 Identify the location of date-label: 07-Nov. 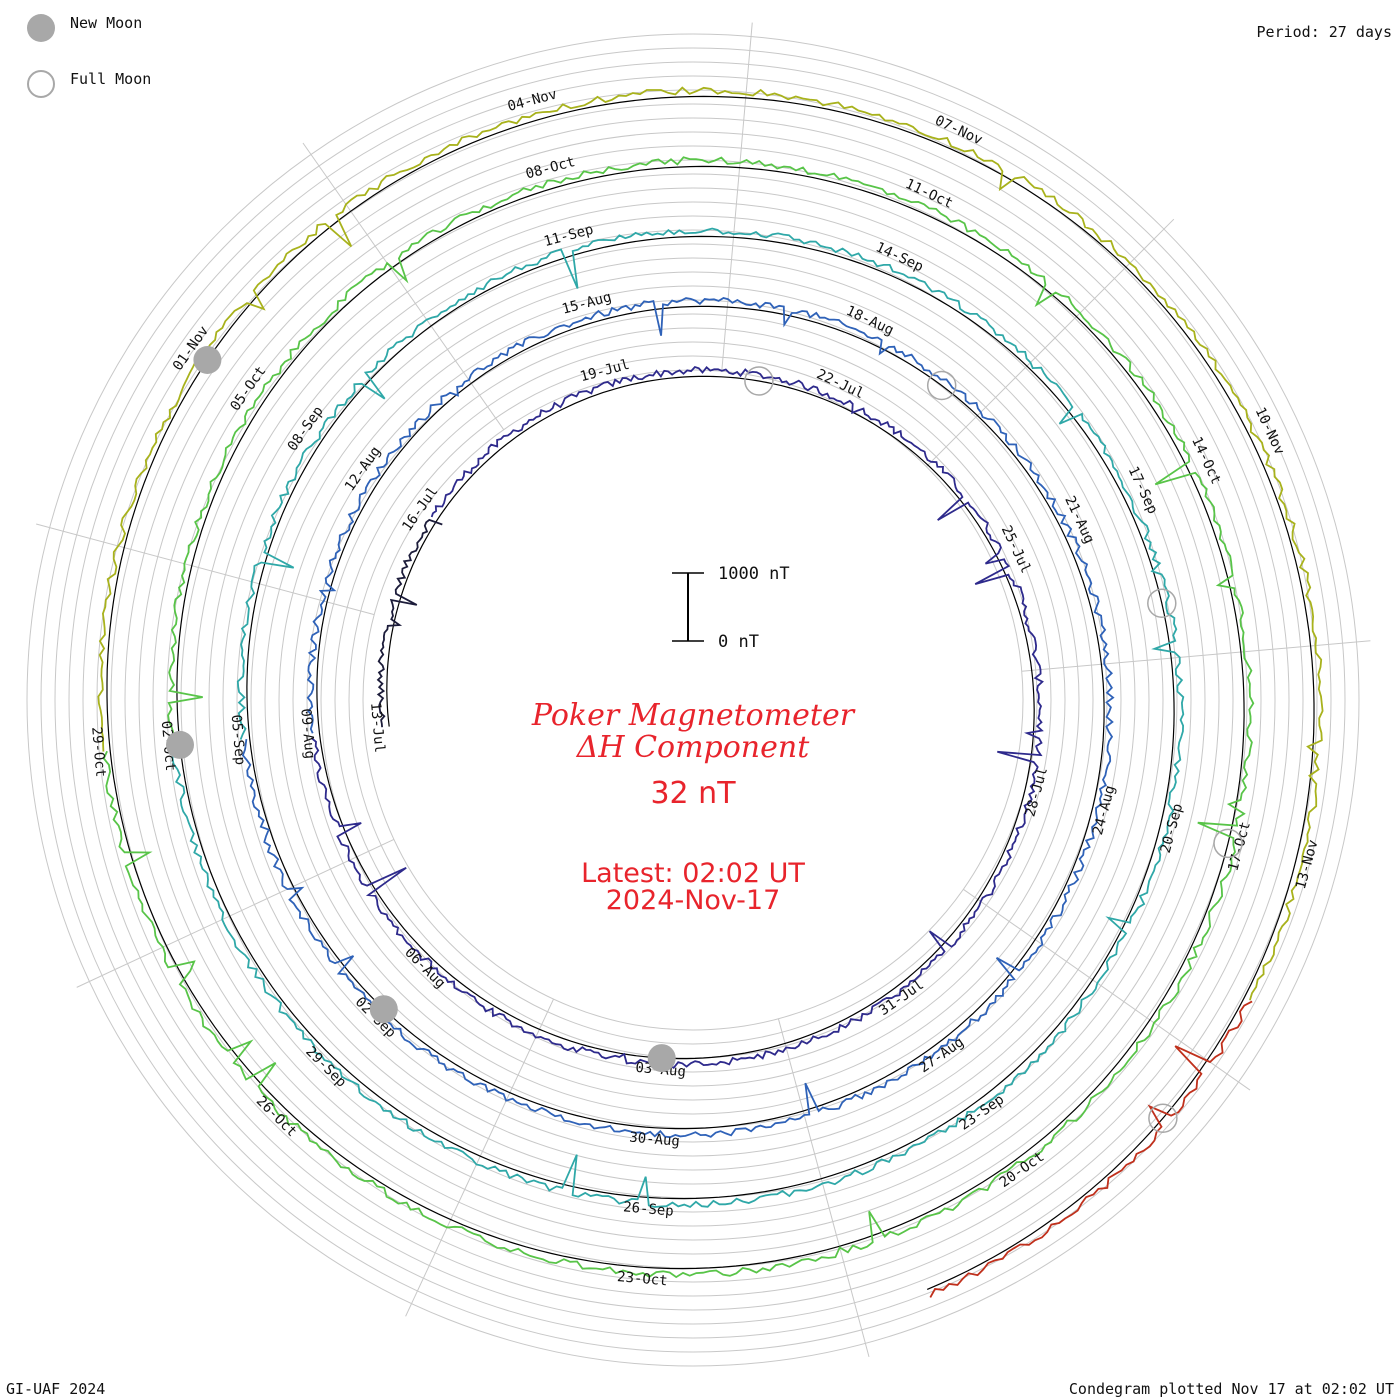
(958, 131).